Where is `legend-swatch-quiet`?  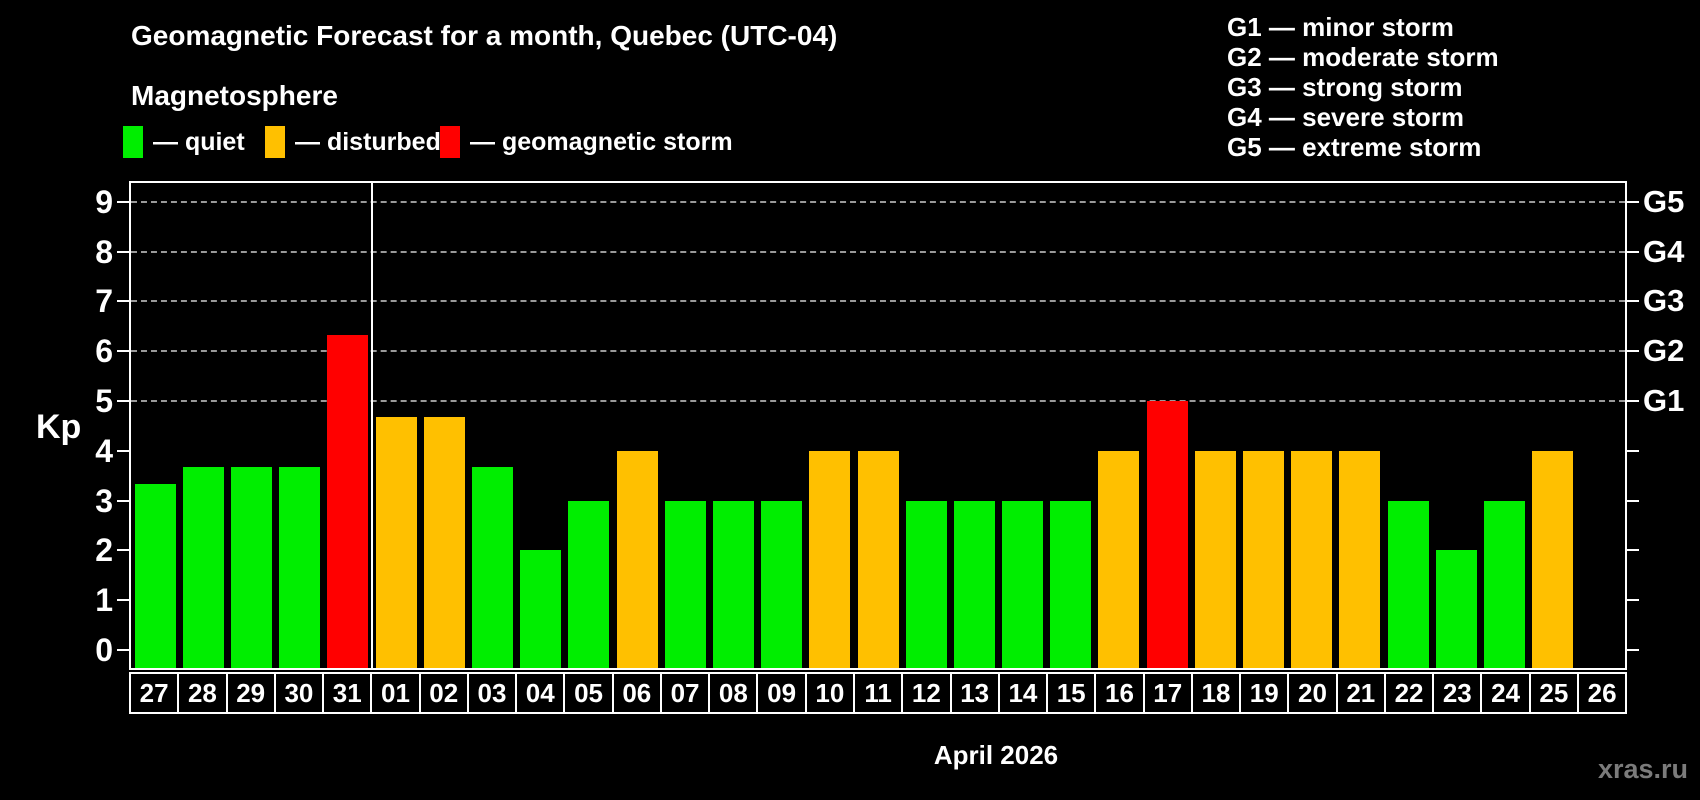 legend-swatch-quiet is located at coordinates (133, 142).